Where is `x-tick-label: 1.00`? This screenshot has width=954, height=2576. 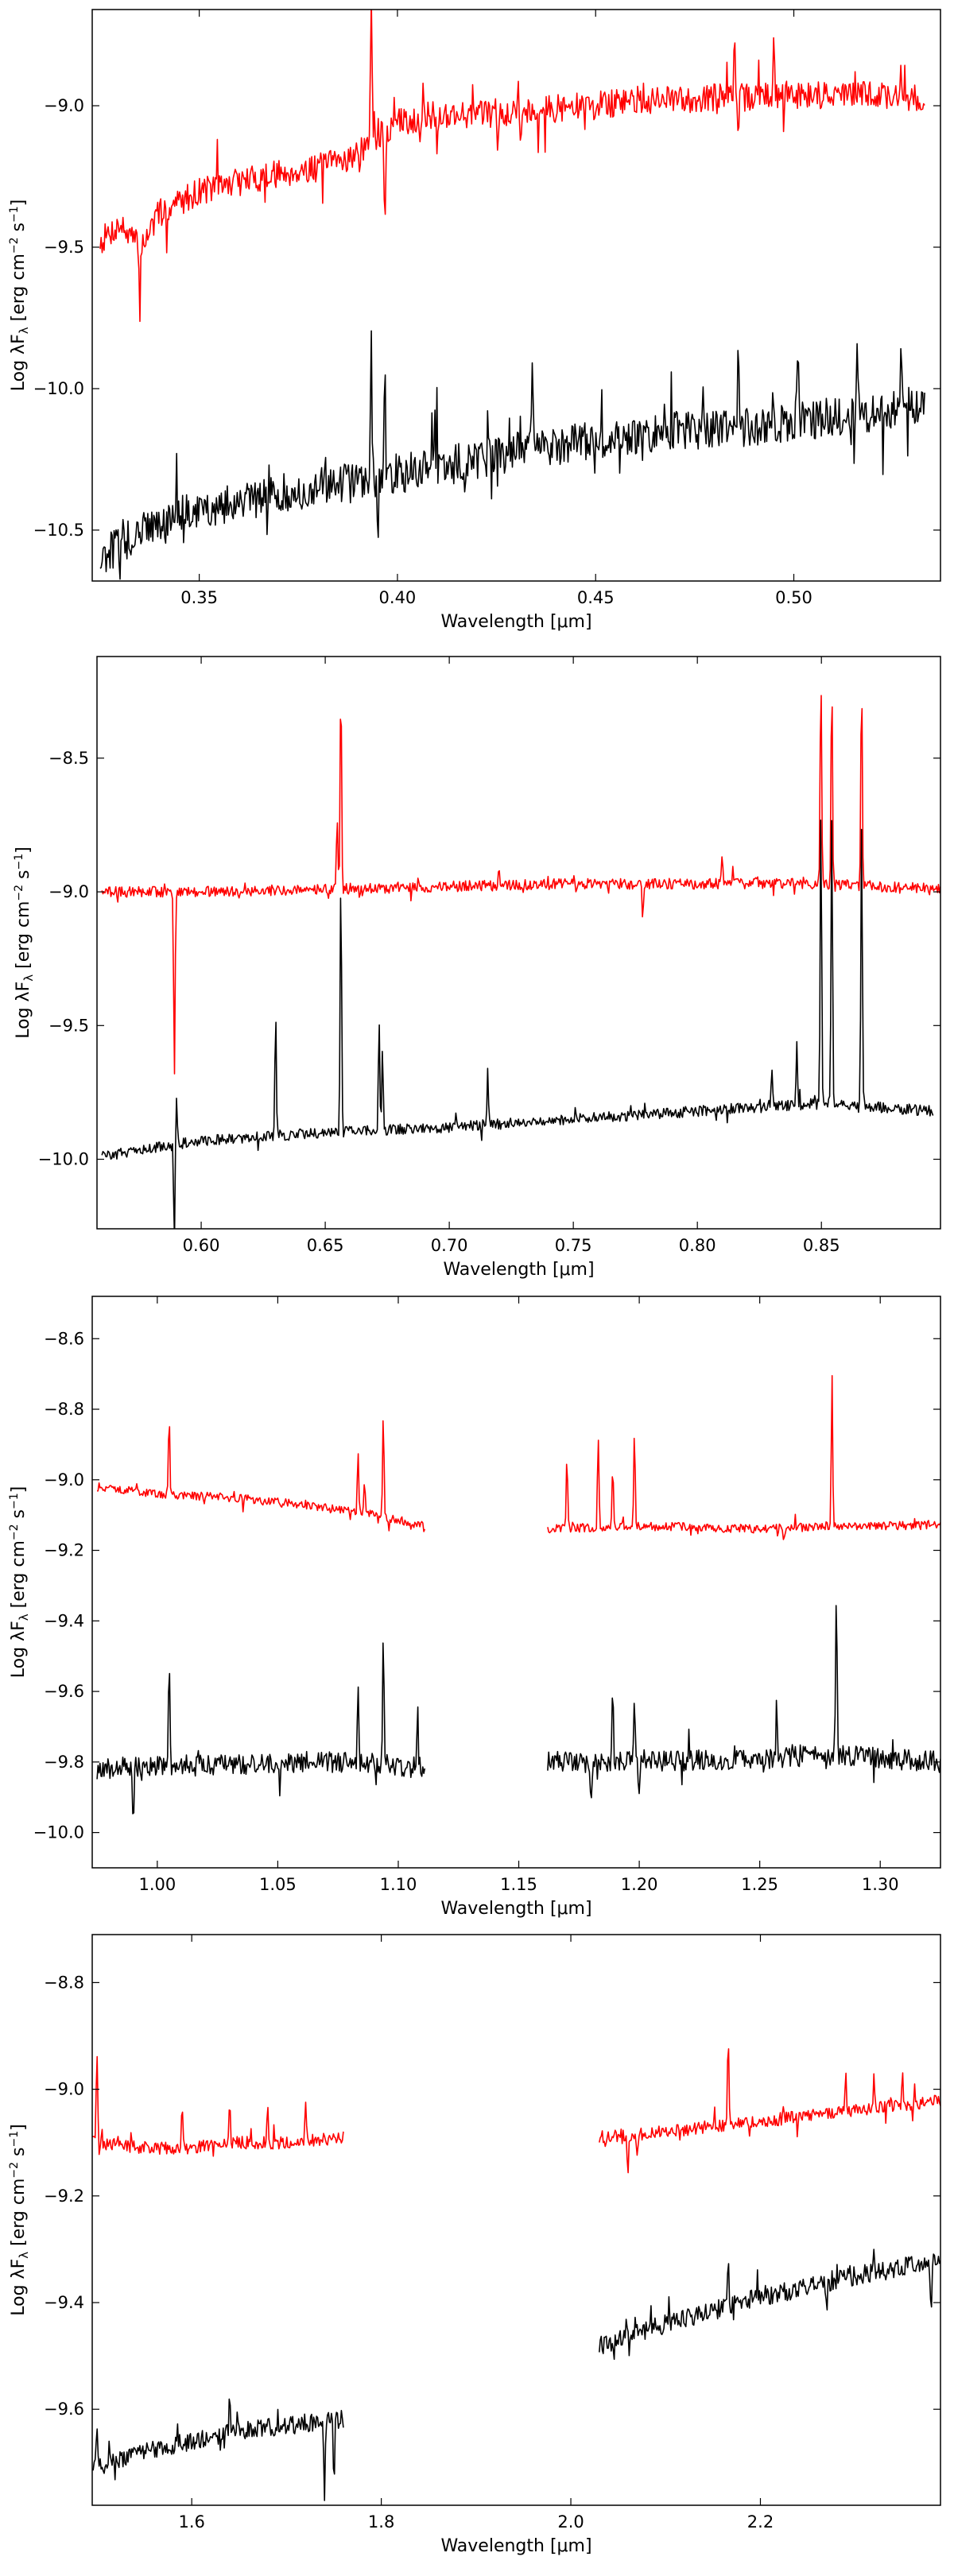 x-tick-label: 1.00 is located at coordinates (157, 1884).